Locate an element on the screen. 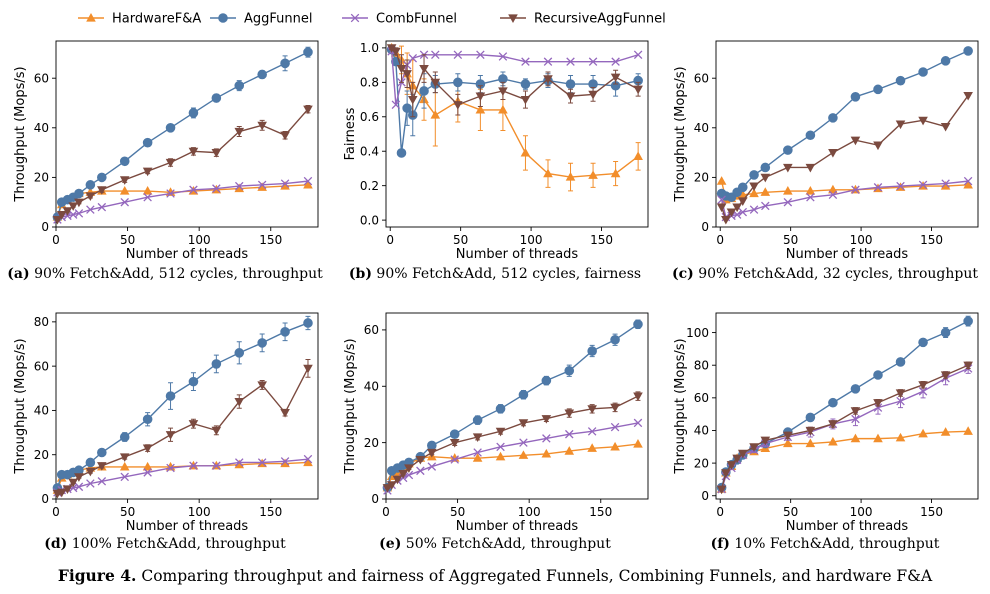  y-tick-label: 0.8 is located at coordinates (369, 83).